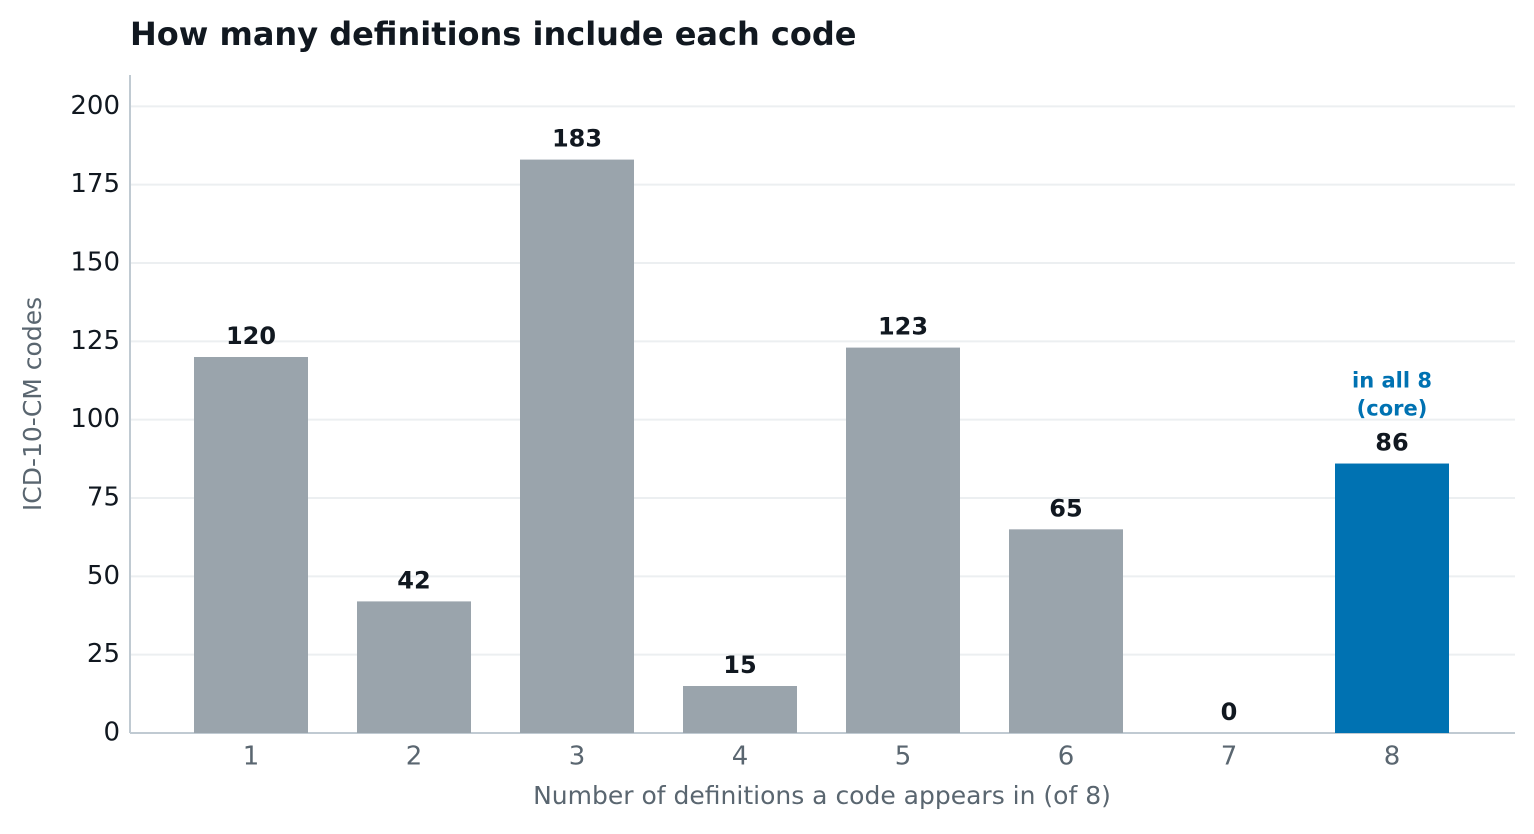  I want to click on x-tick-label: 2, so click(414, 757).